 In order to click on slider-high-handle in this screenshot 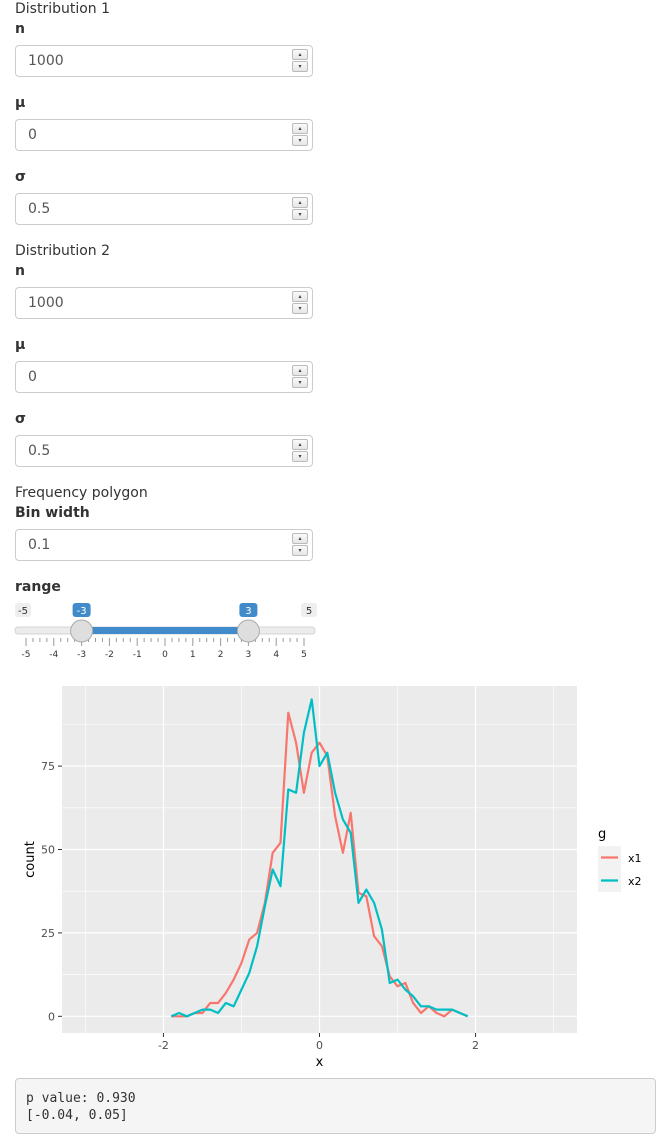, I will do `click(248, 631)`.